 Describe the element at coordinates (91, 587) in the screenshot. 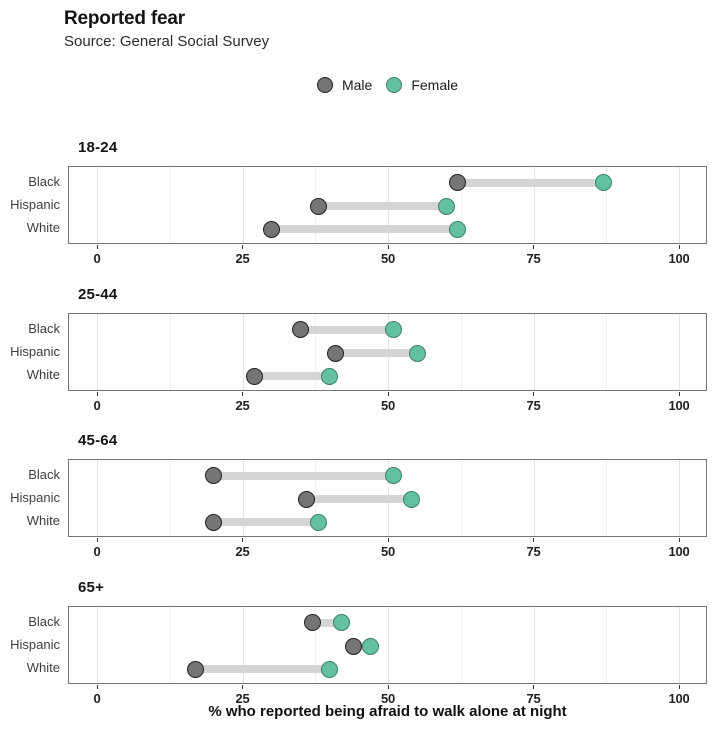

I see `panel-header-65+: 65+` at that location.